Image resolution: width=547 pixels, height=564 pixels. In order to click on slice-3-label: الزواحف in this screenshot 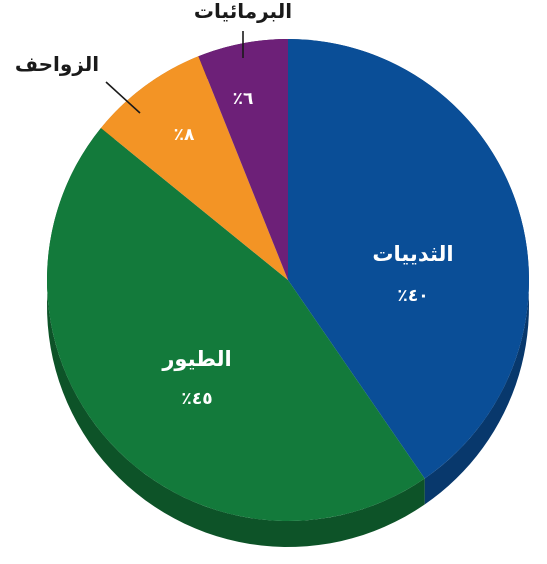, I will do `click(57, 64)`.